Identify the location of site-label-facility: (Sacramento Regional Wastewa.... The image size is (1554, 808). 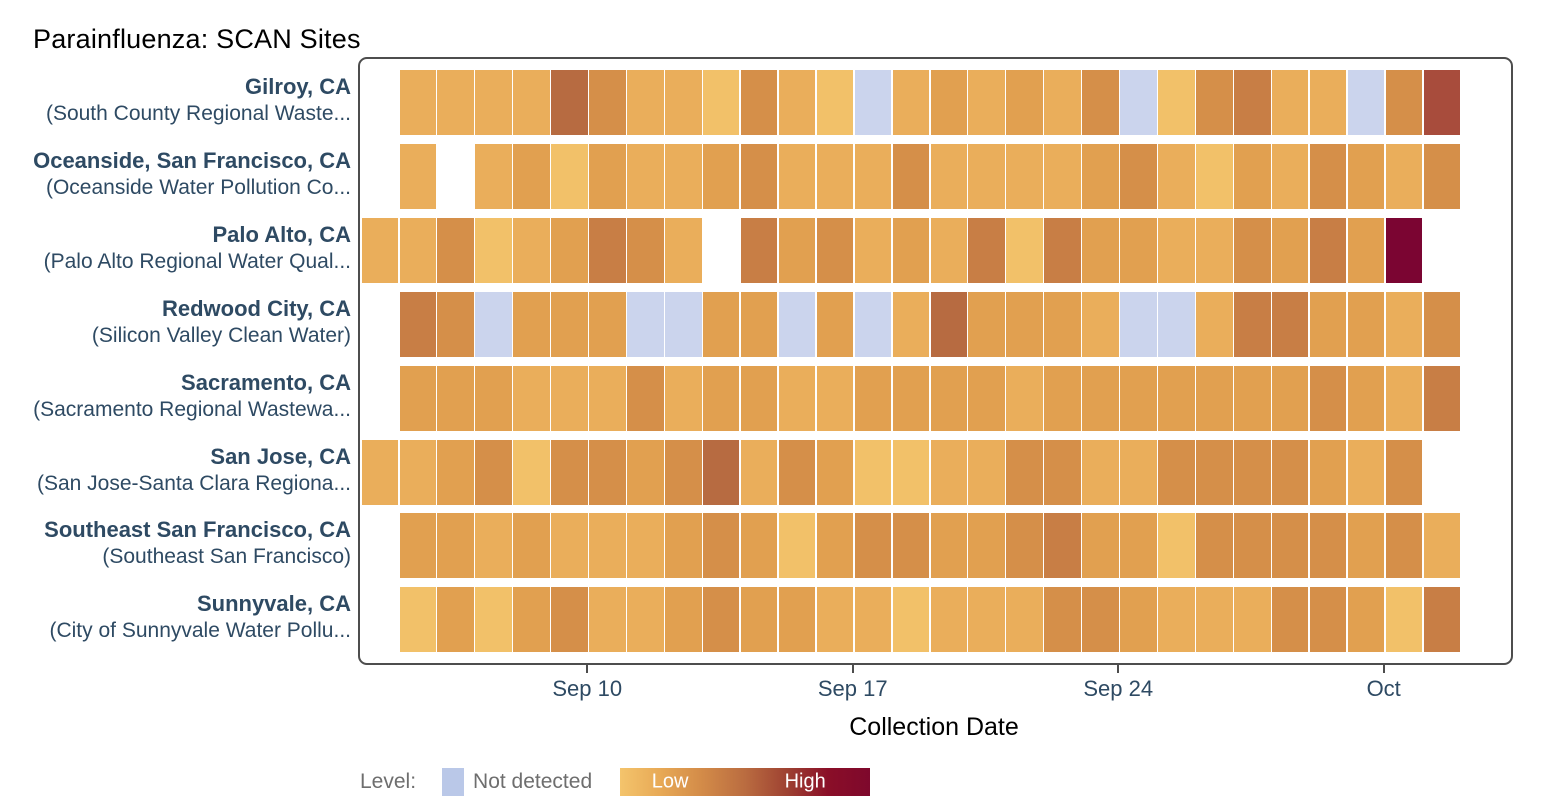
(192, 409).